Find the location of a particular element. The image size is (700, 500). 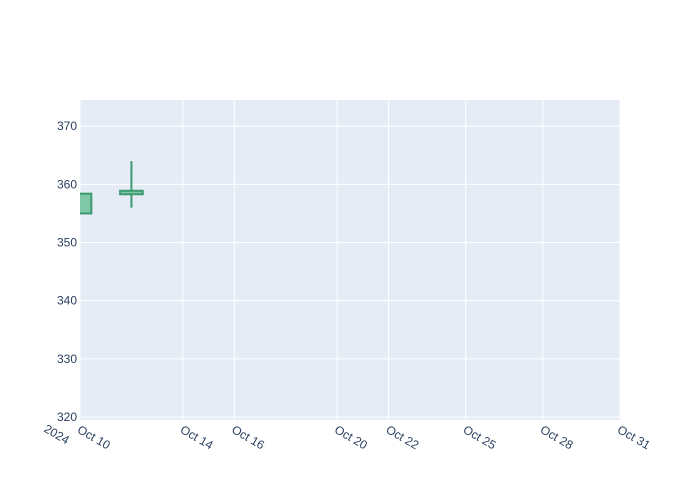

x-tick: Oct 20 is located at coordinates (351, 437).